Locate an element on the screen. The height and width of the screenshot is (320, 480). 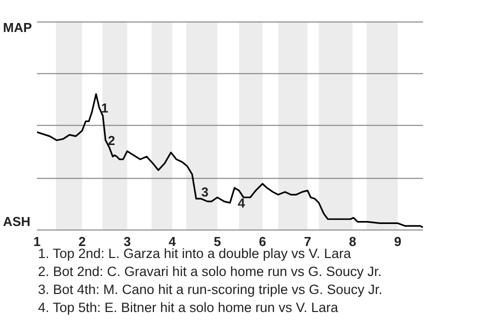
x-tick-label: 4 is located at coordinates (172, 241).